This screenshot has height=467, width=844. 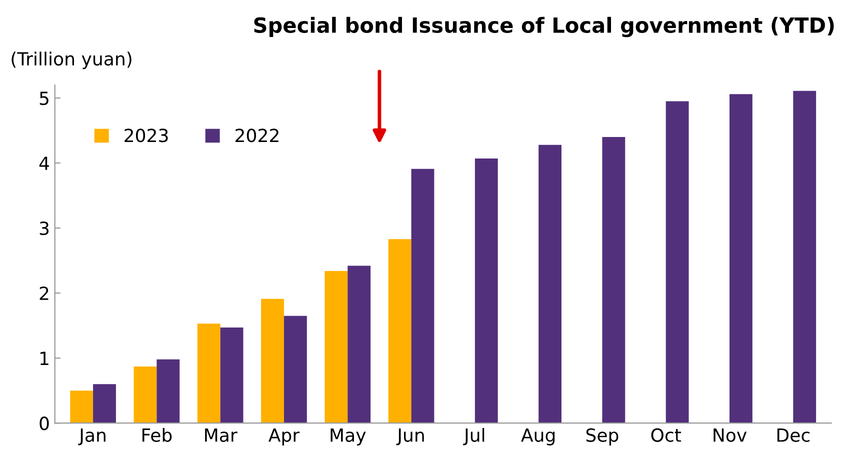 I want to click on y-axis-title: (Trillion yuan), so click(x=72, y=61).